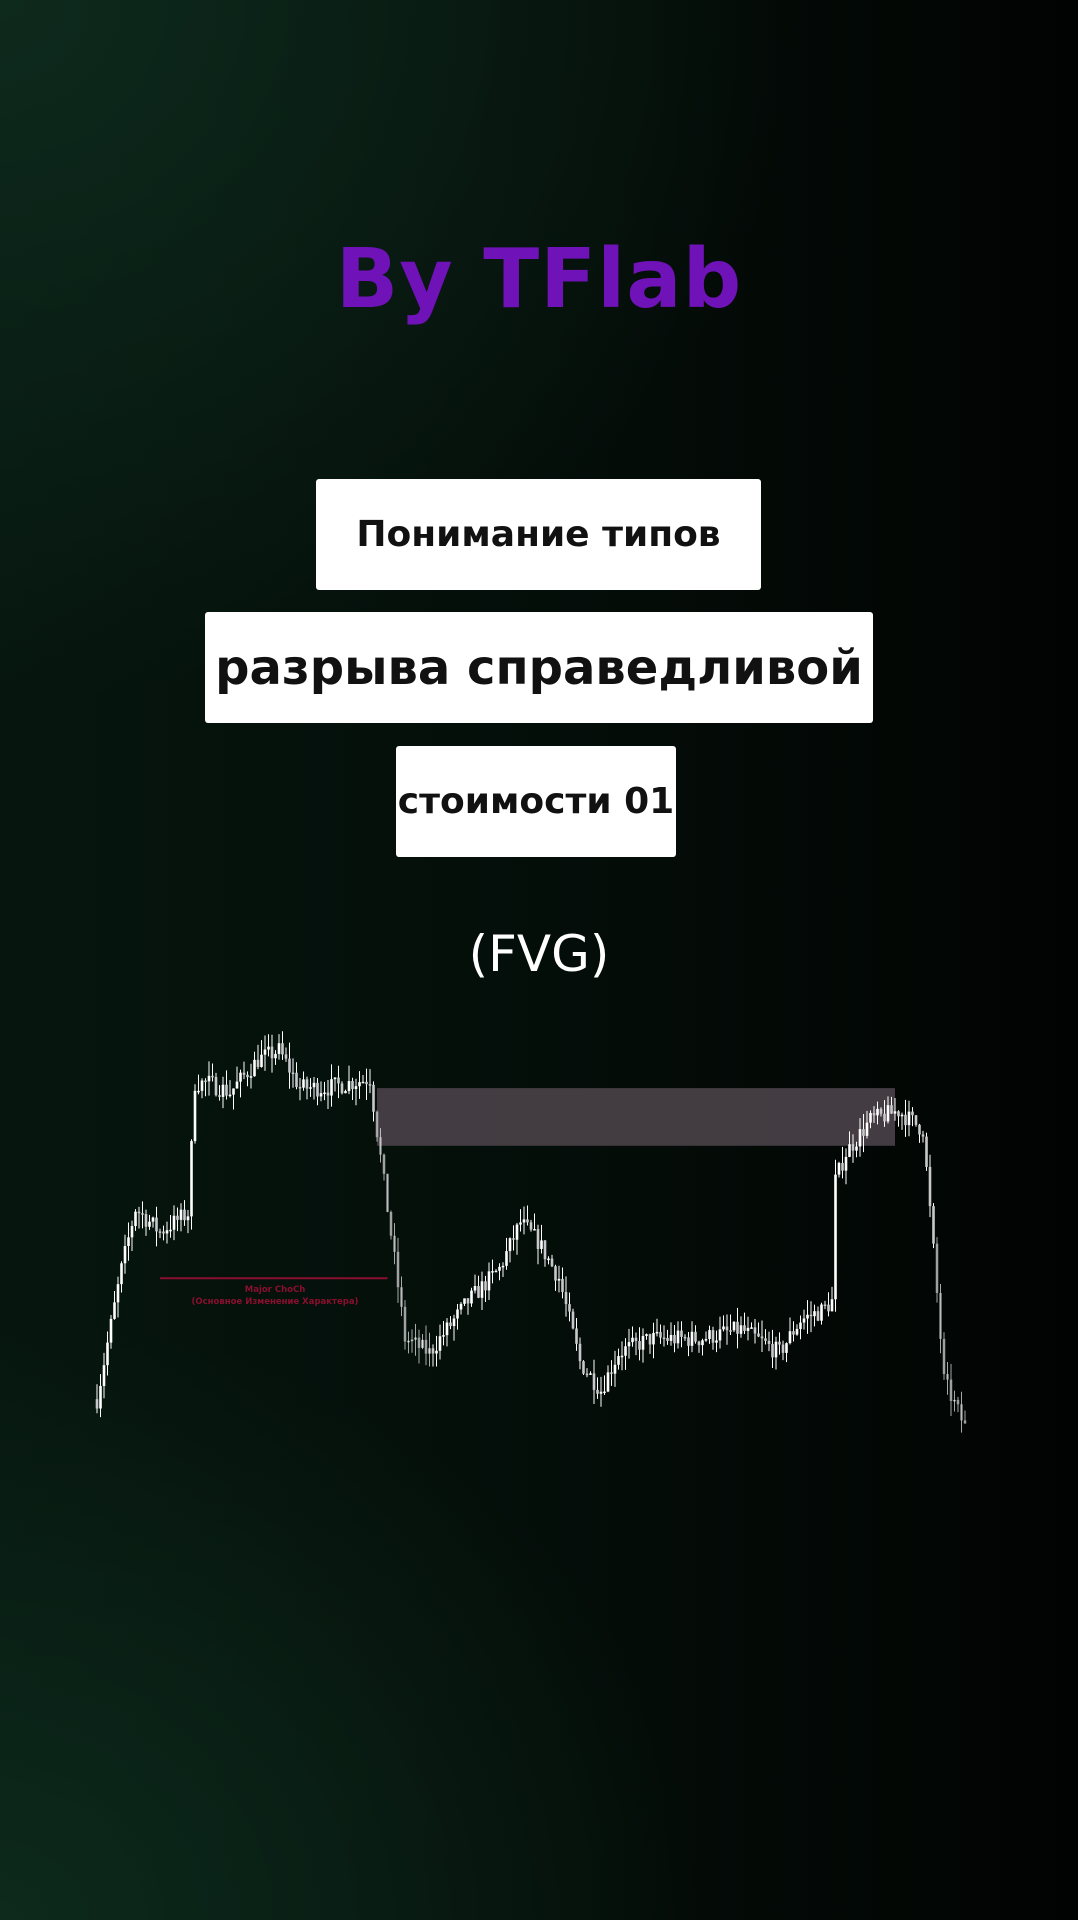 The height and width of the screenshot is (1920, 1078). What do you see at coordinates (539, 279) in the screenshot?
I see `brand-title: By TFlab` at bounding box center [539, 279].